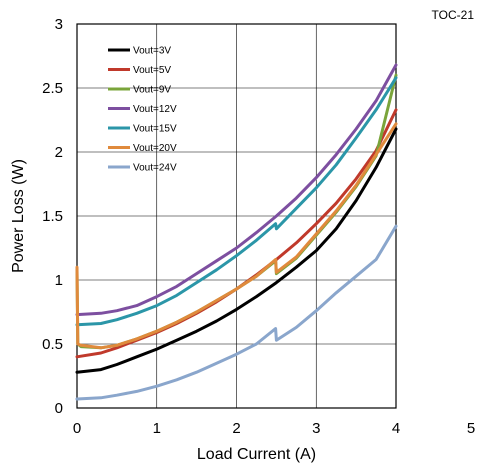 The width and height of the screenshot is (477, 466). What do you see at coordinates (59, 24) in the screenshot?
I see `y-tick-label: 3` at bounding box center [59, 24].